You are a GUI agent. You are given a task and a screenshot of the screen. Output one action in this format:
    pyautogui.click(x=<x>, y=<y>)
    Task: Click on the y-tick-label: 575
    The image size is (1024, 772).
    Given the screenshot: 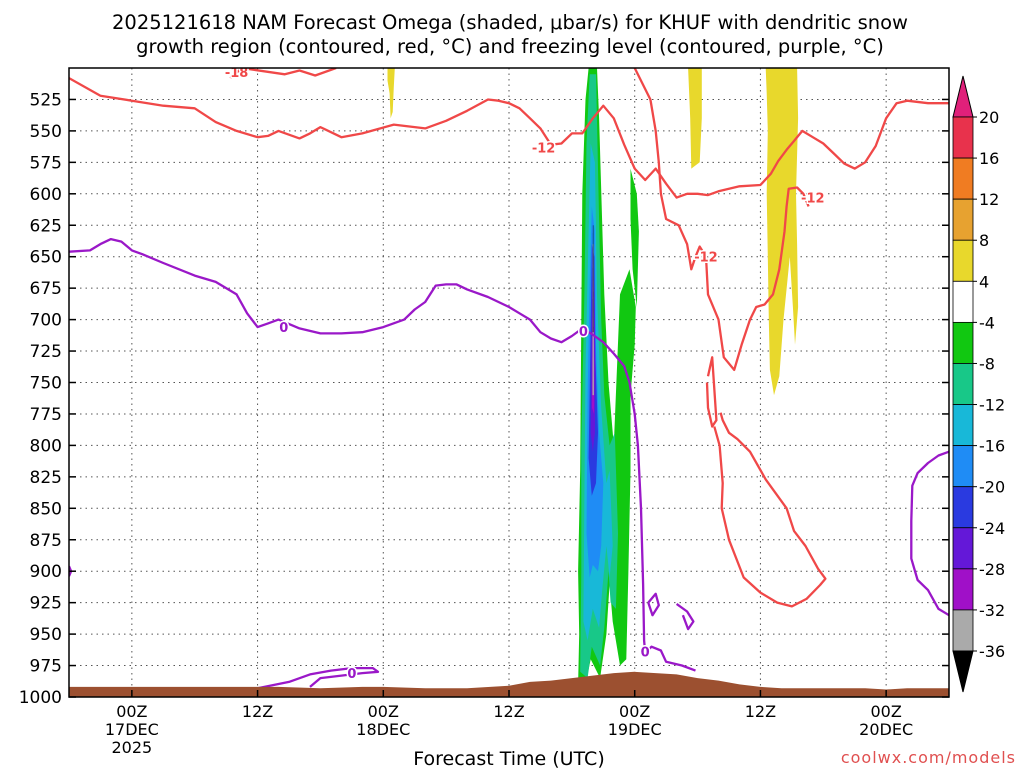 What is the action you would take?
    pyautogui.click(x=46, y=163)
    